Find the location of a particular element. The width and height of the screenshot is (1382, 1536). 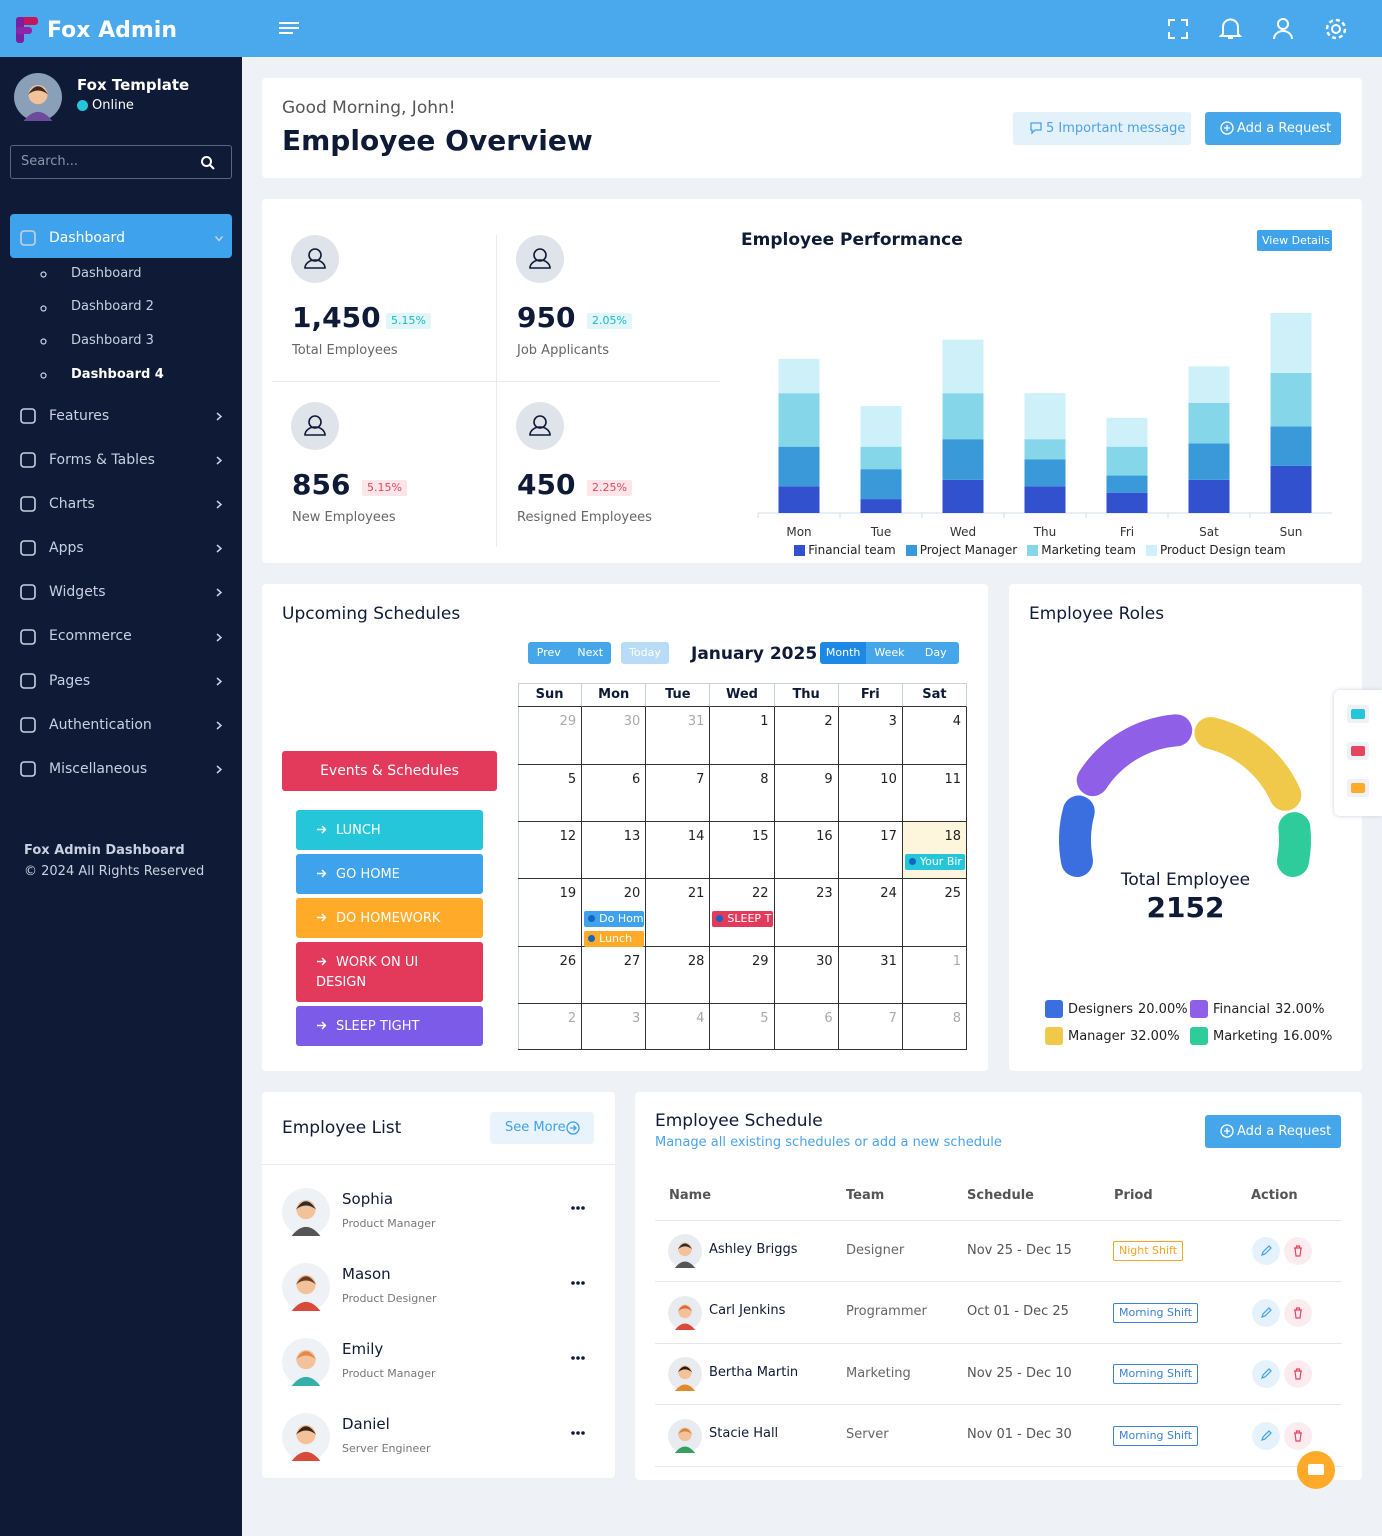

calendar-day: 24 is located at coordinates (870, 913).